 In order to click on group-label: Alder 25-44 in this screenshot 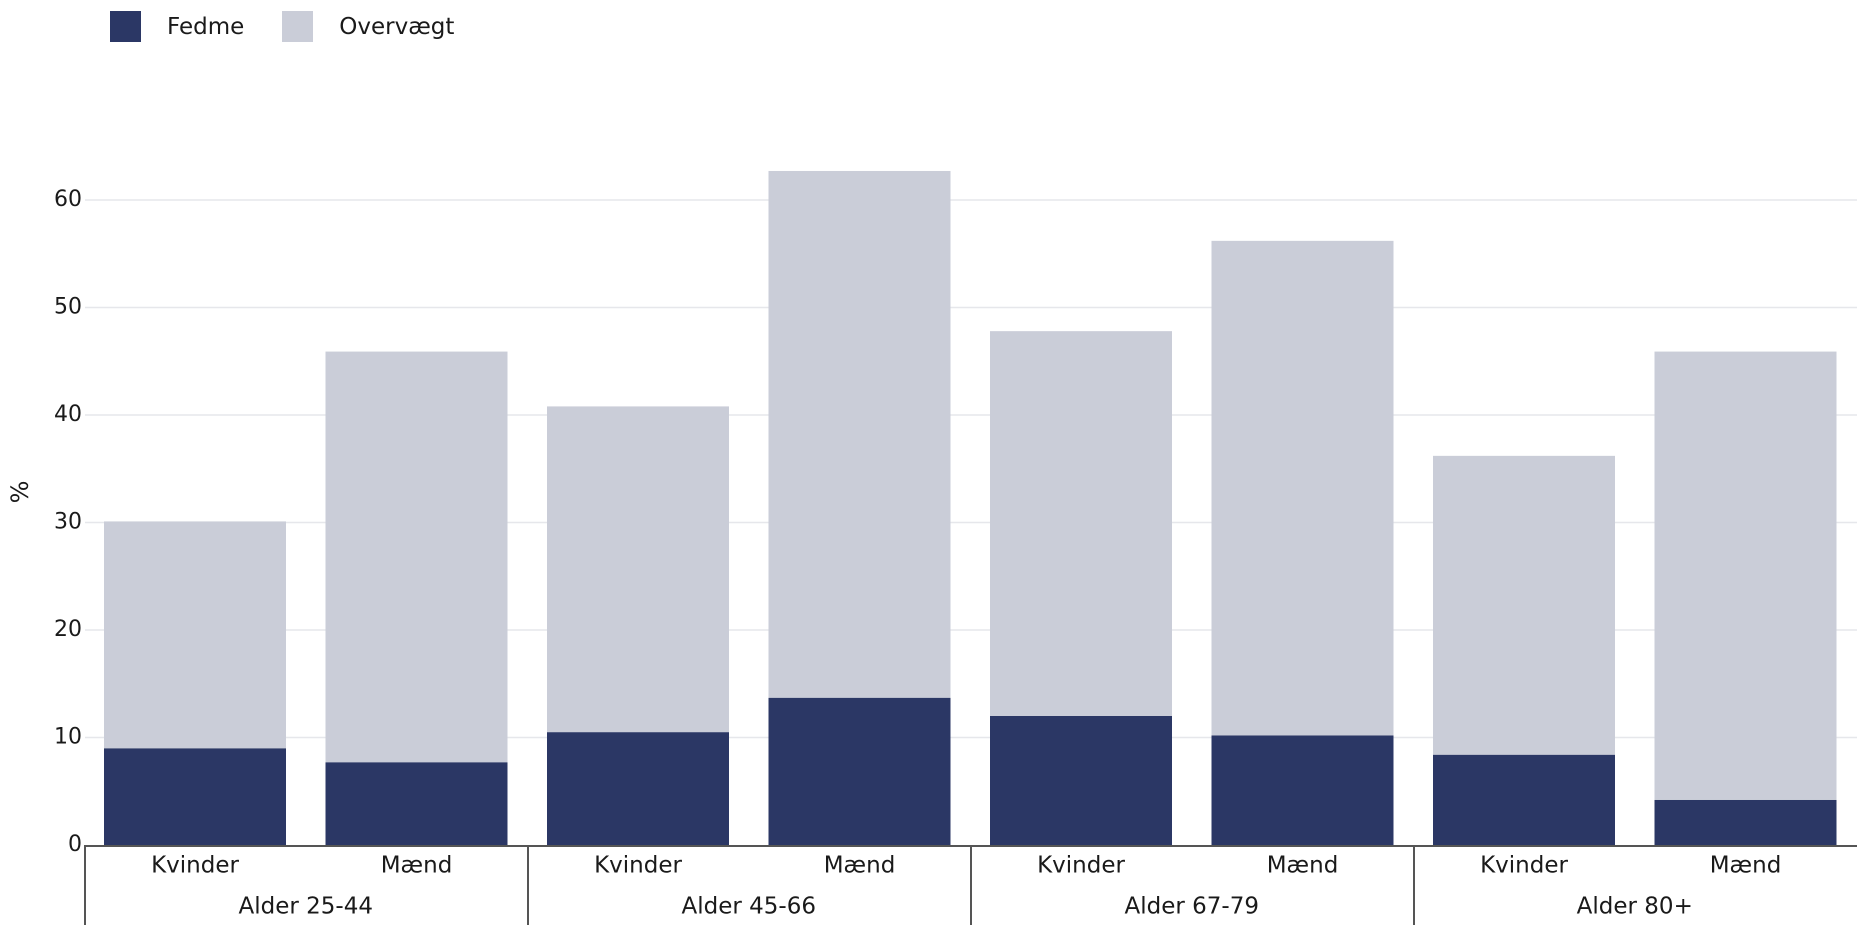, I will do `click(306, 907)`.